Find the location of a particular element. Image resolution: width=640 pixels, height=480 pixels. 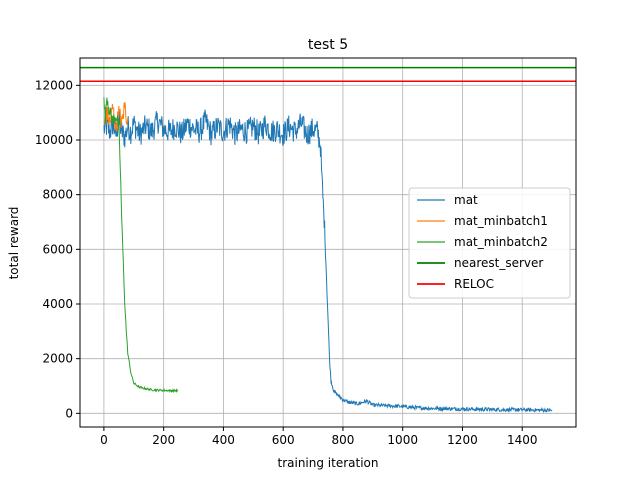

y-tick-label: 2000 is located at coordinates (57, 359).